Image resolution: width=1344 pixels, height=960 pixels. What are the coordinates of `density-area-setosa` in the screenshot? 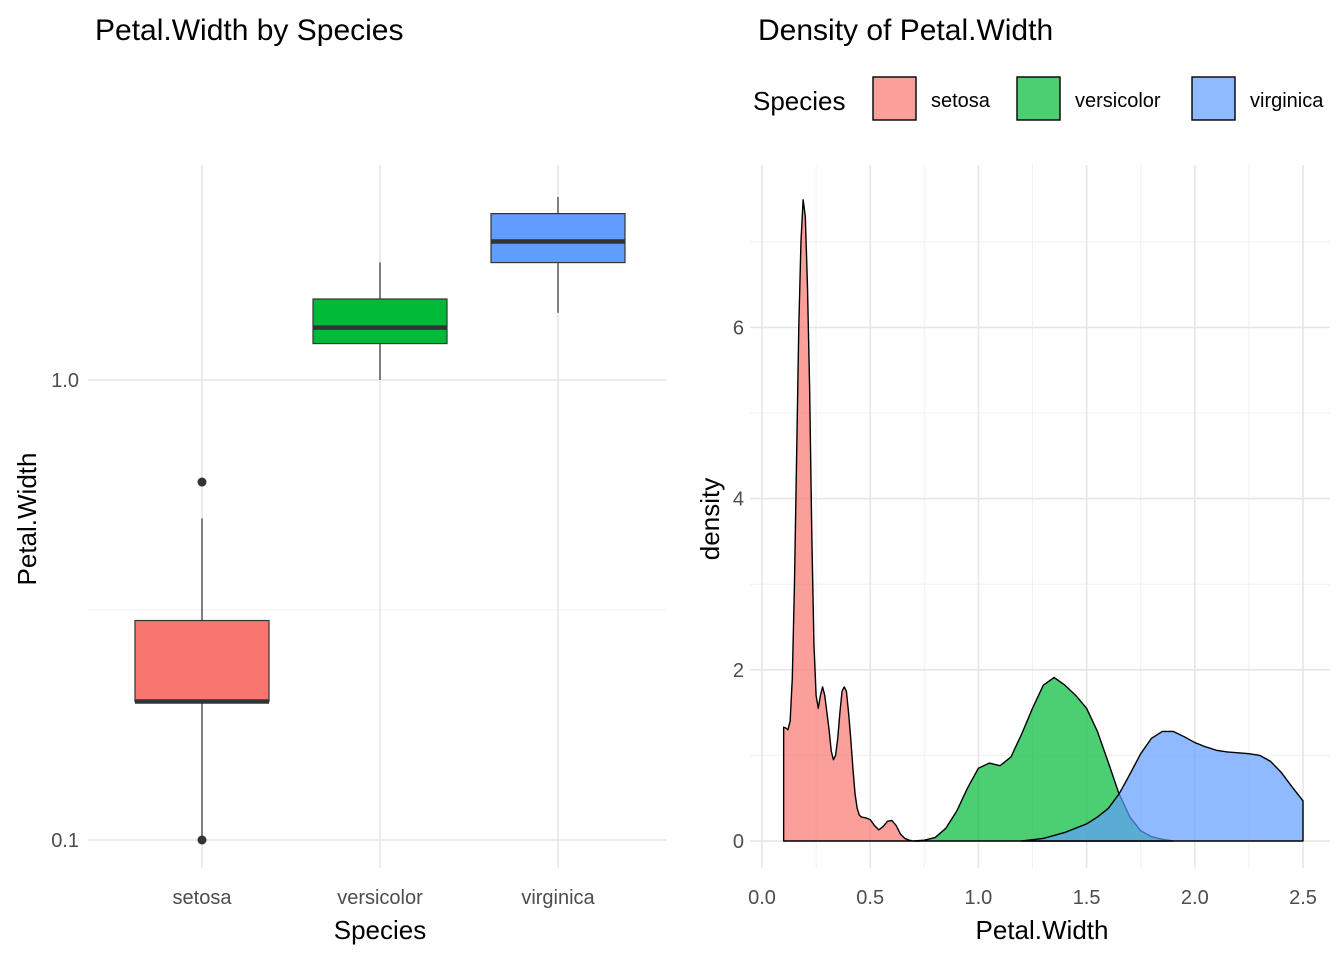 It's located at (851, 520).